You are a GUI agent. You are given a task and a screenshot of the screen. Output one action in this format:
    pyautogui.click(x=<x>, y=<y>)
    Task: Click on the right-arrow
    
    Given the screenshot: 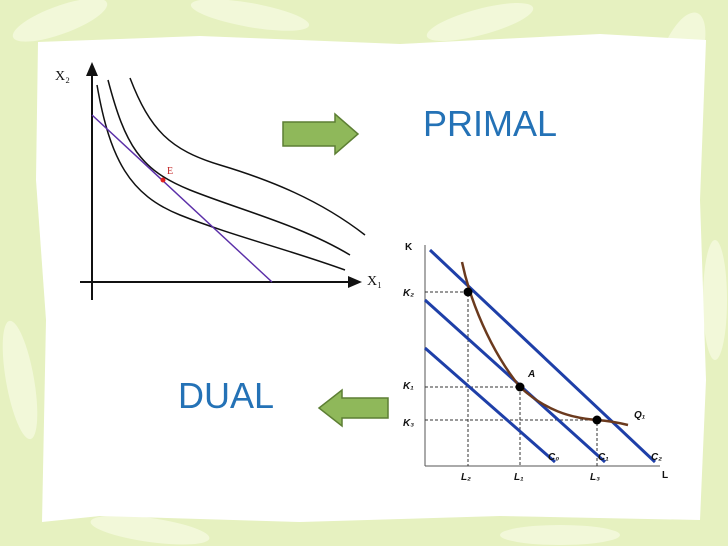 What is the action you would take?
    pyautogui.click(x=321, y=134)
    